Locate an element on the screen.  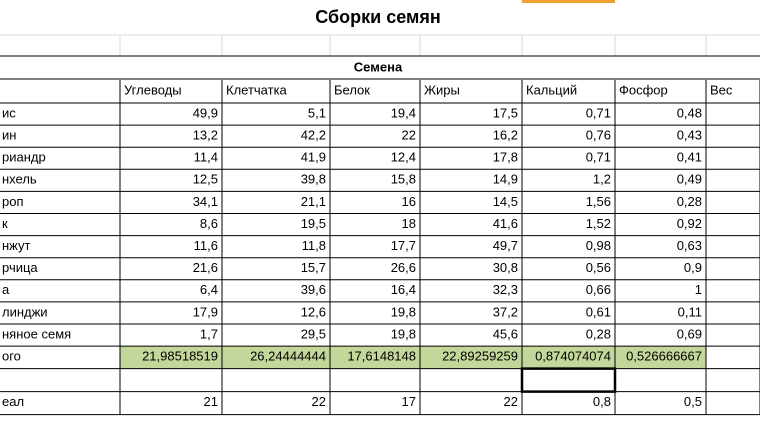
column-header: Фосфор is located at coordinates (643, 89).